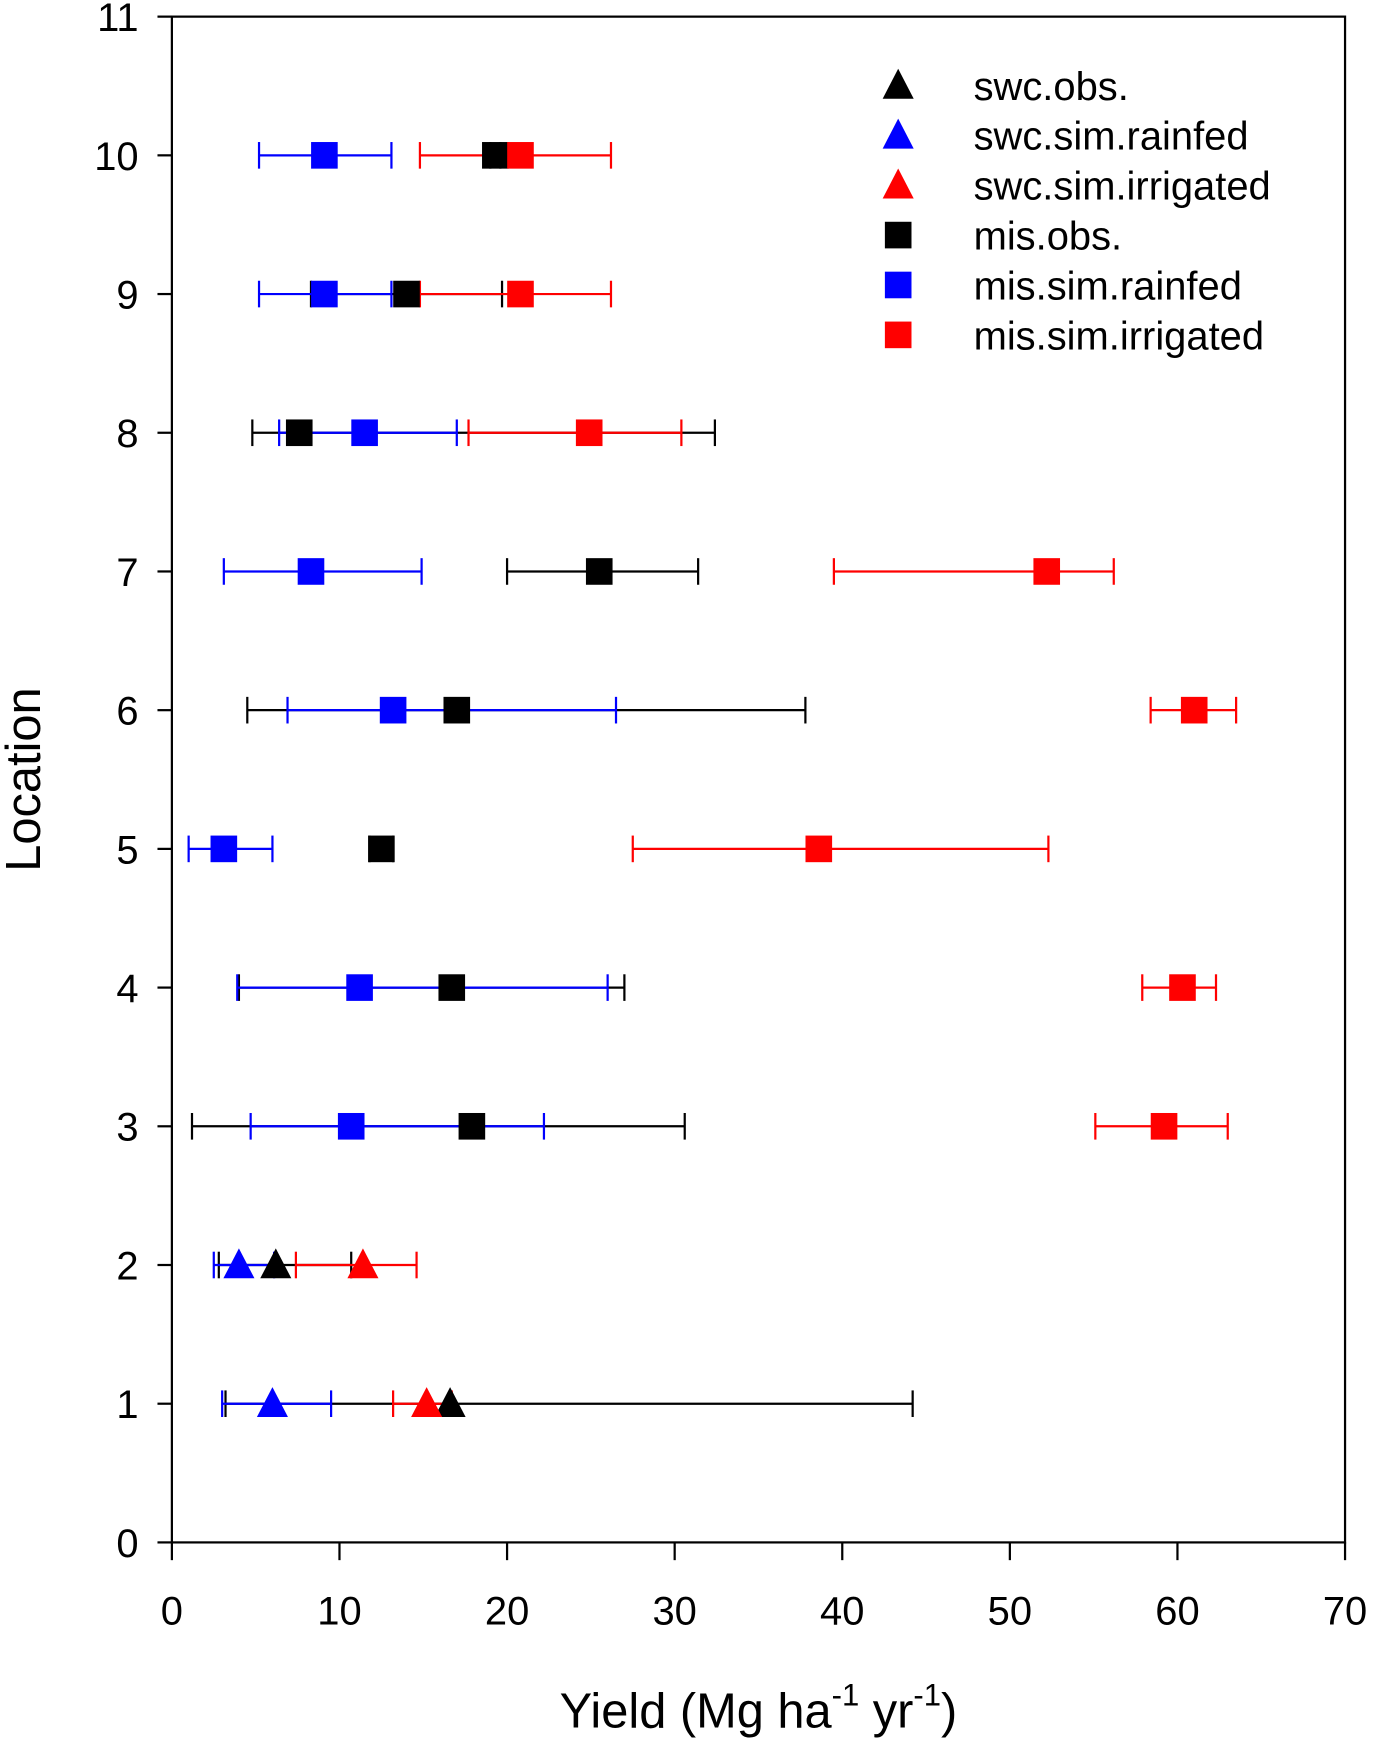  What do you see at coordinates (127, 1266) in the screenshot?
I see `y-tick-label: 2` at bounding box center [127, 1266].